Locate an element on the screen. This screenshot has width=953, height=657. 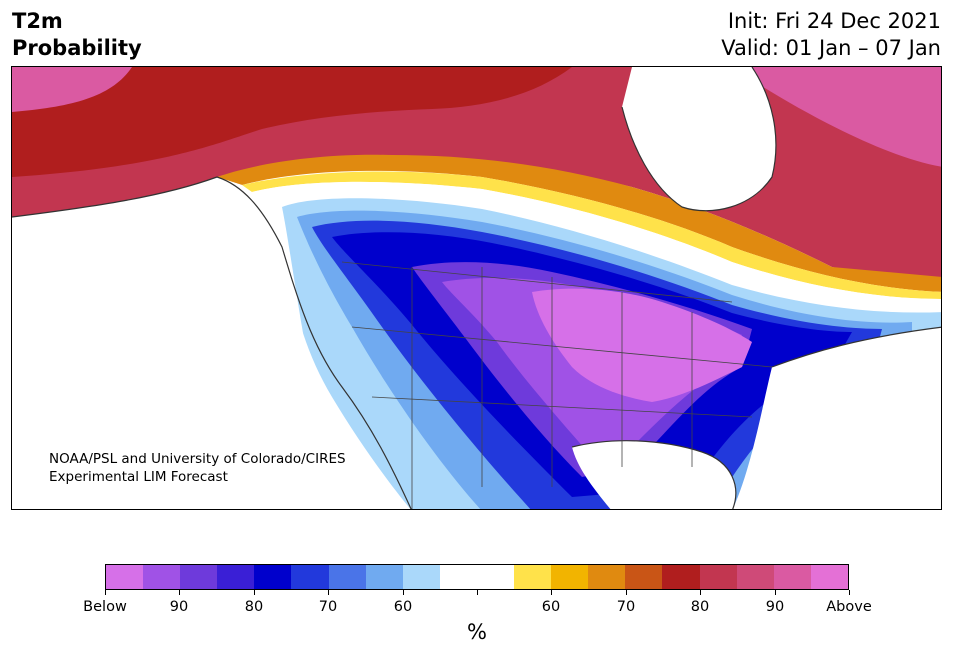
colorbar-tick-label: Below is located at coordinates (105, 607).